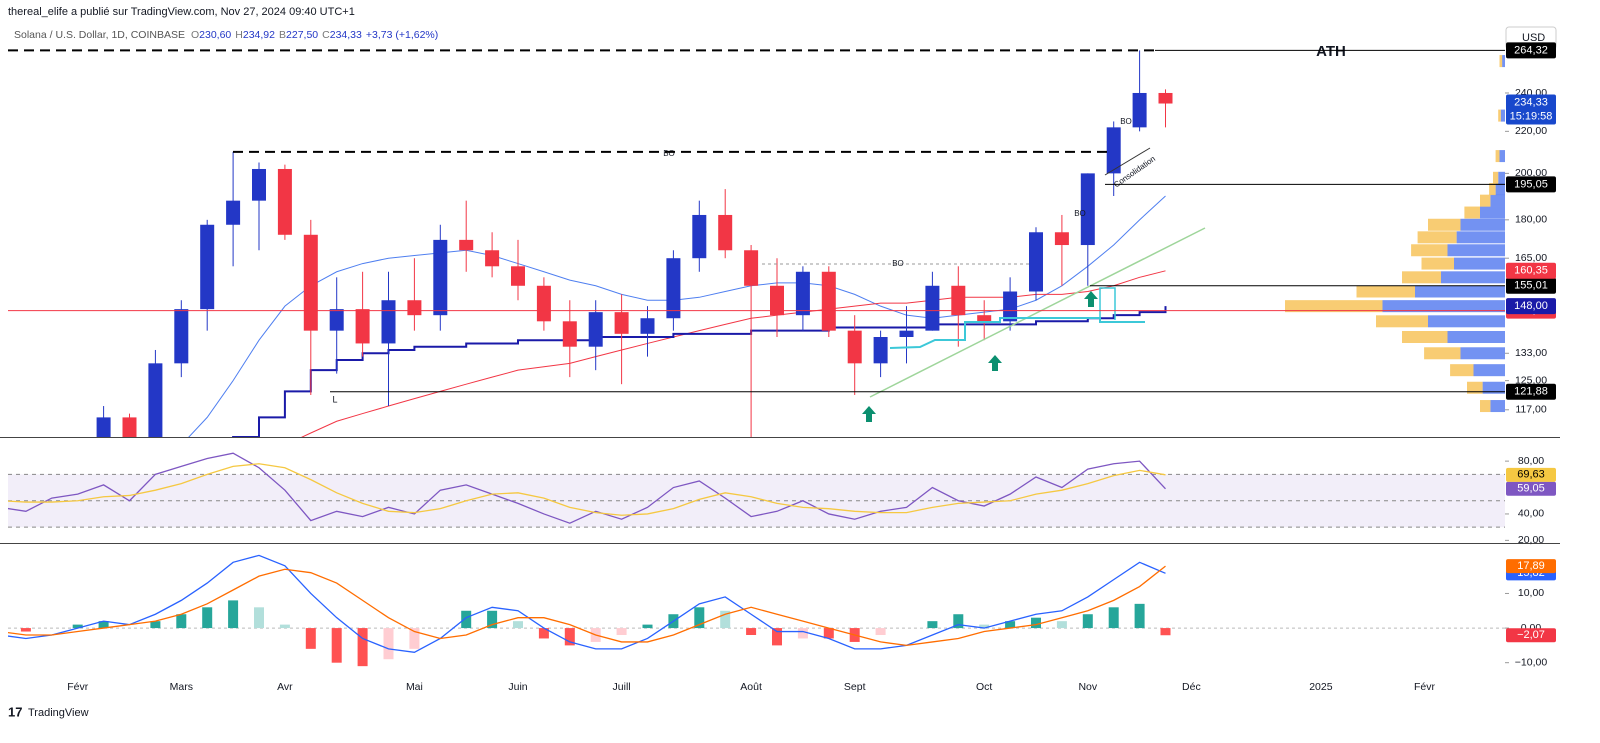  What do you see at coordinates (1531, 540) in the screenshot?
I see `y-tick-label: 20,00` at bounding box center [1531, 540].